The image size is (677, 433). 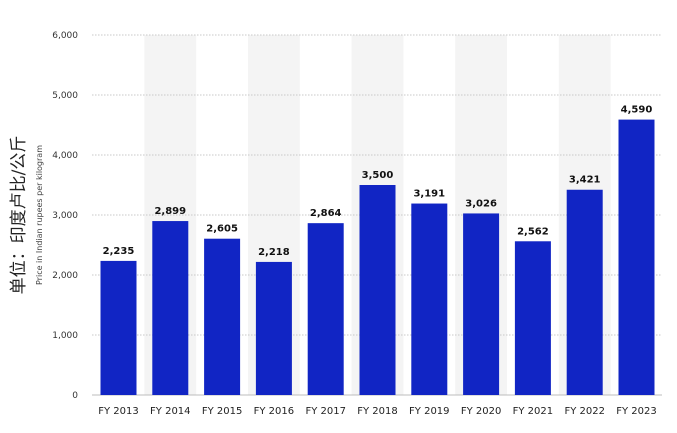 What do you see at coordinates (326, 213) in the screenshot?
I see `data-label: 2,864` at bounding box center [326, 213].